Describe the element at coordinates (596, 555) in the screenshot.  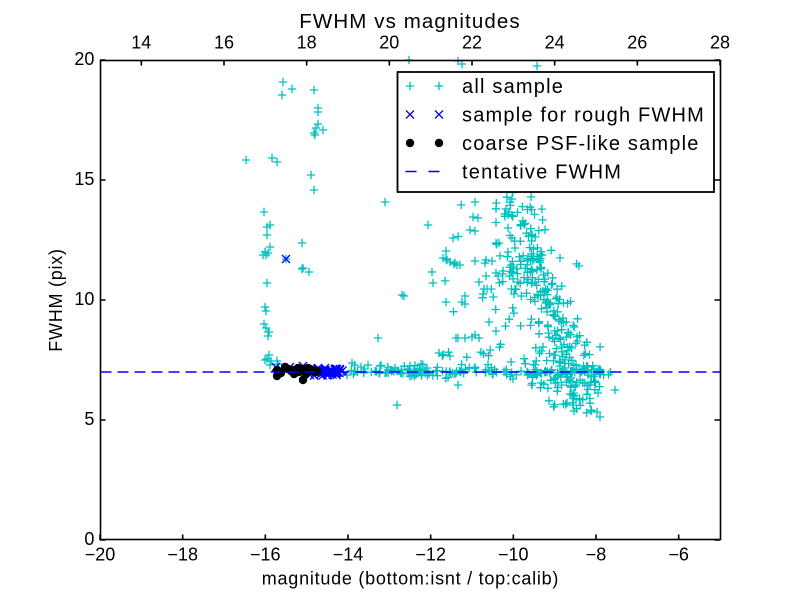
I see `svg-text: −8` at that location.